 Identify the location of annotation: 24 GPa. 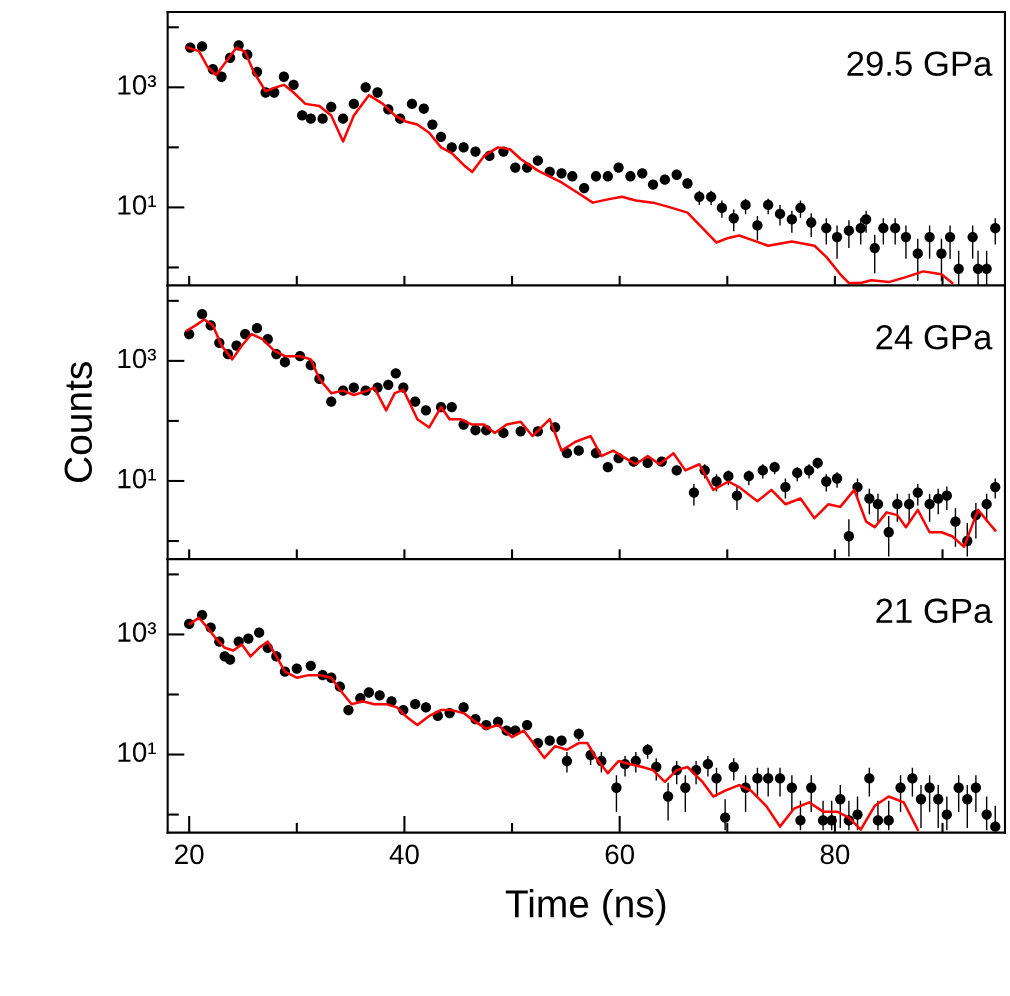
(934, 337).